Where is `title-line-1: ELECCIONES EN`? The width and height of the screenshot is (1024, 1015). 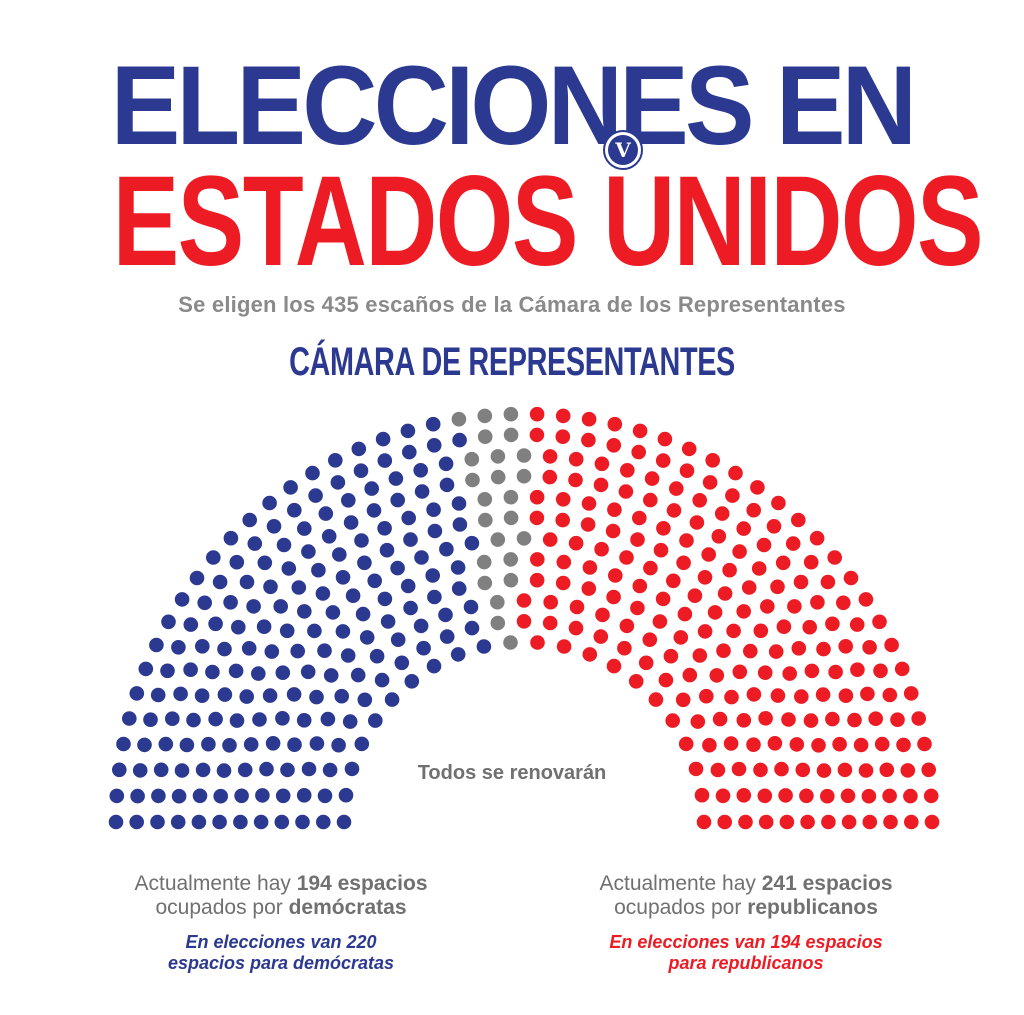
title-line-1: ELECCIONES EN is located at coordinates (513, 105).